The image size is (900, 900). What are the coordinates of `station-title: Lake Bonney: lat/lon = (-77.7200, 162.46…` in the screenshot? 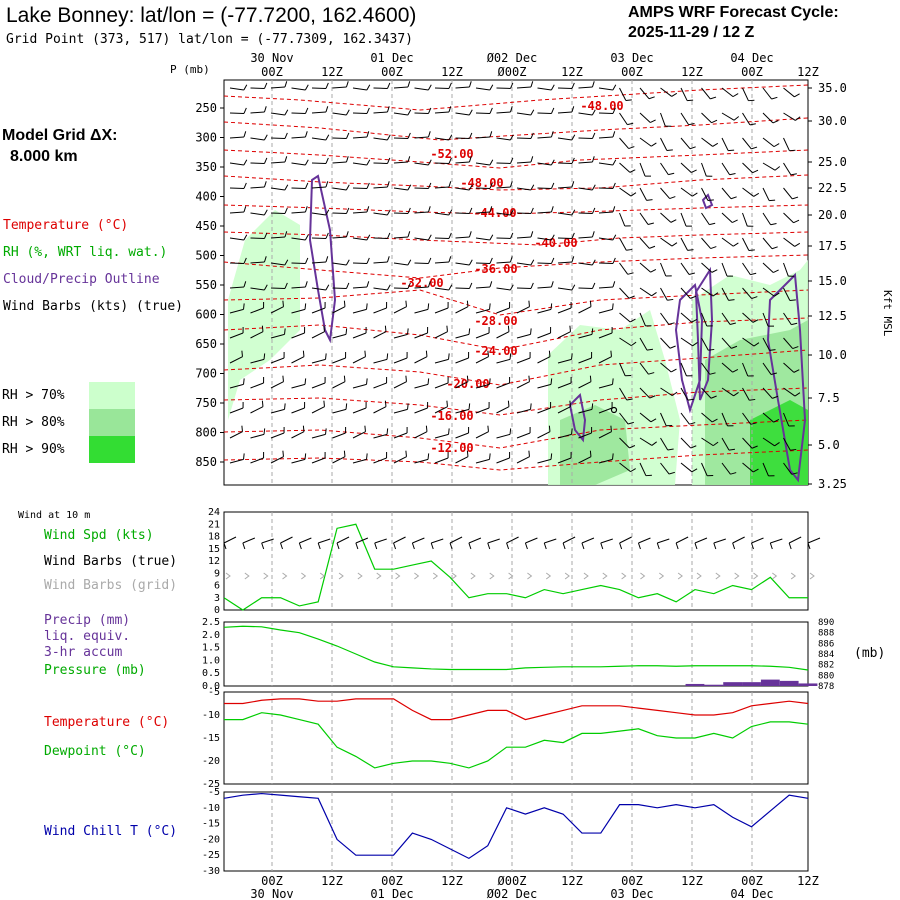 It's located at (211, 15).